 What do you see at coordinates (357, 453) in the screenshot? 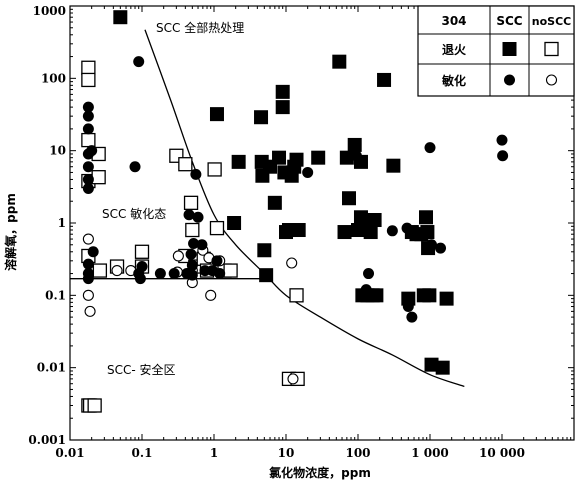
I see `x-tick-label: 100` at bounding box center [357, 453].